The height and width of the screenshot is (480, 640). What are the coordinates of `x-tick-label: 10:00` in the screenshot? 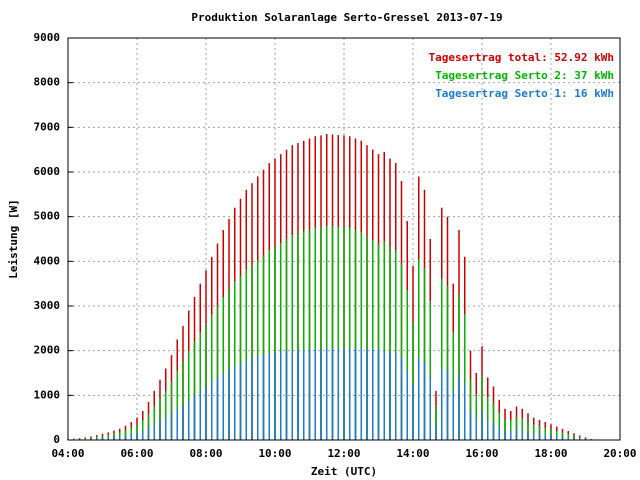 It's located at (274, 453).